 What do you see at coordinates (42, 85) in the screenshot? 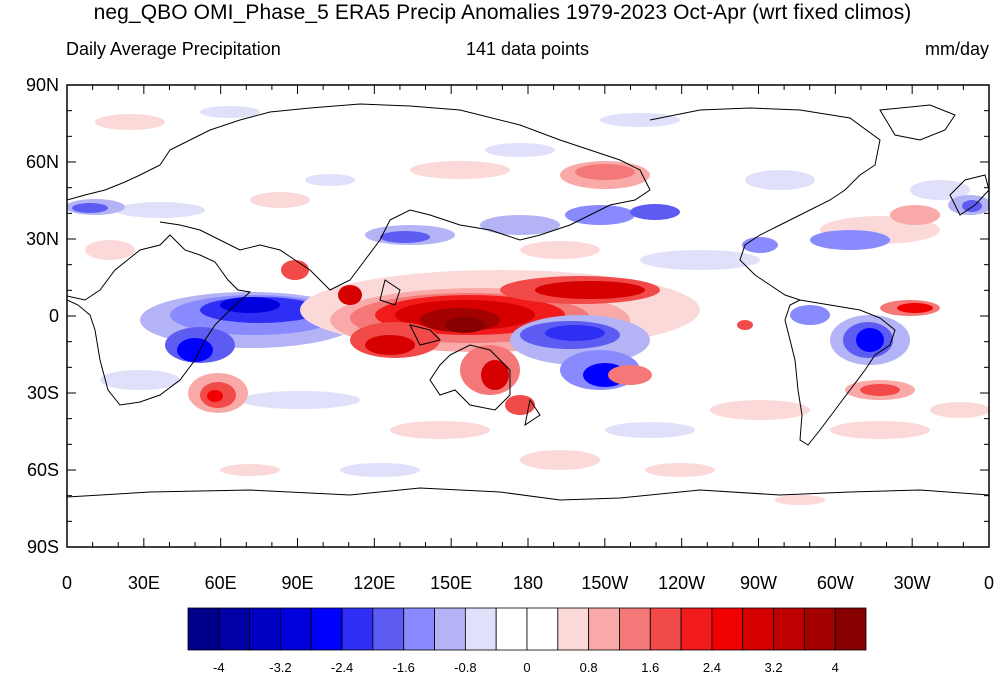
I see `lat-label: 90N` at bounding box center [42, 85].